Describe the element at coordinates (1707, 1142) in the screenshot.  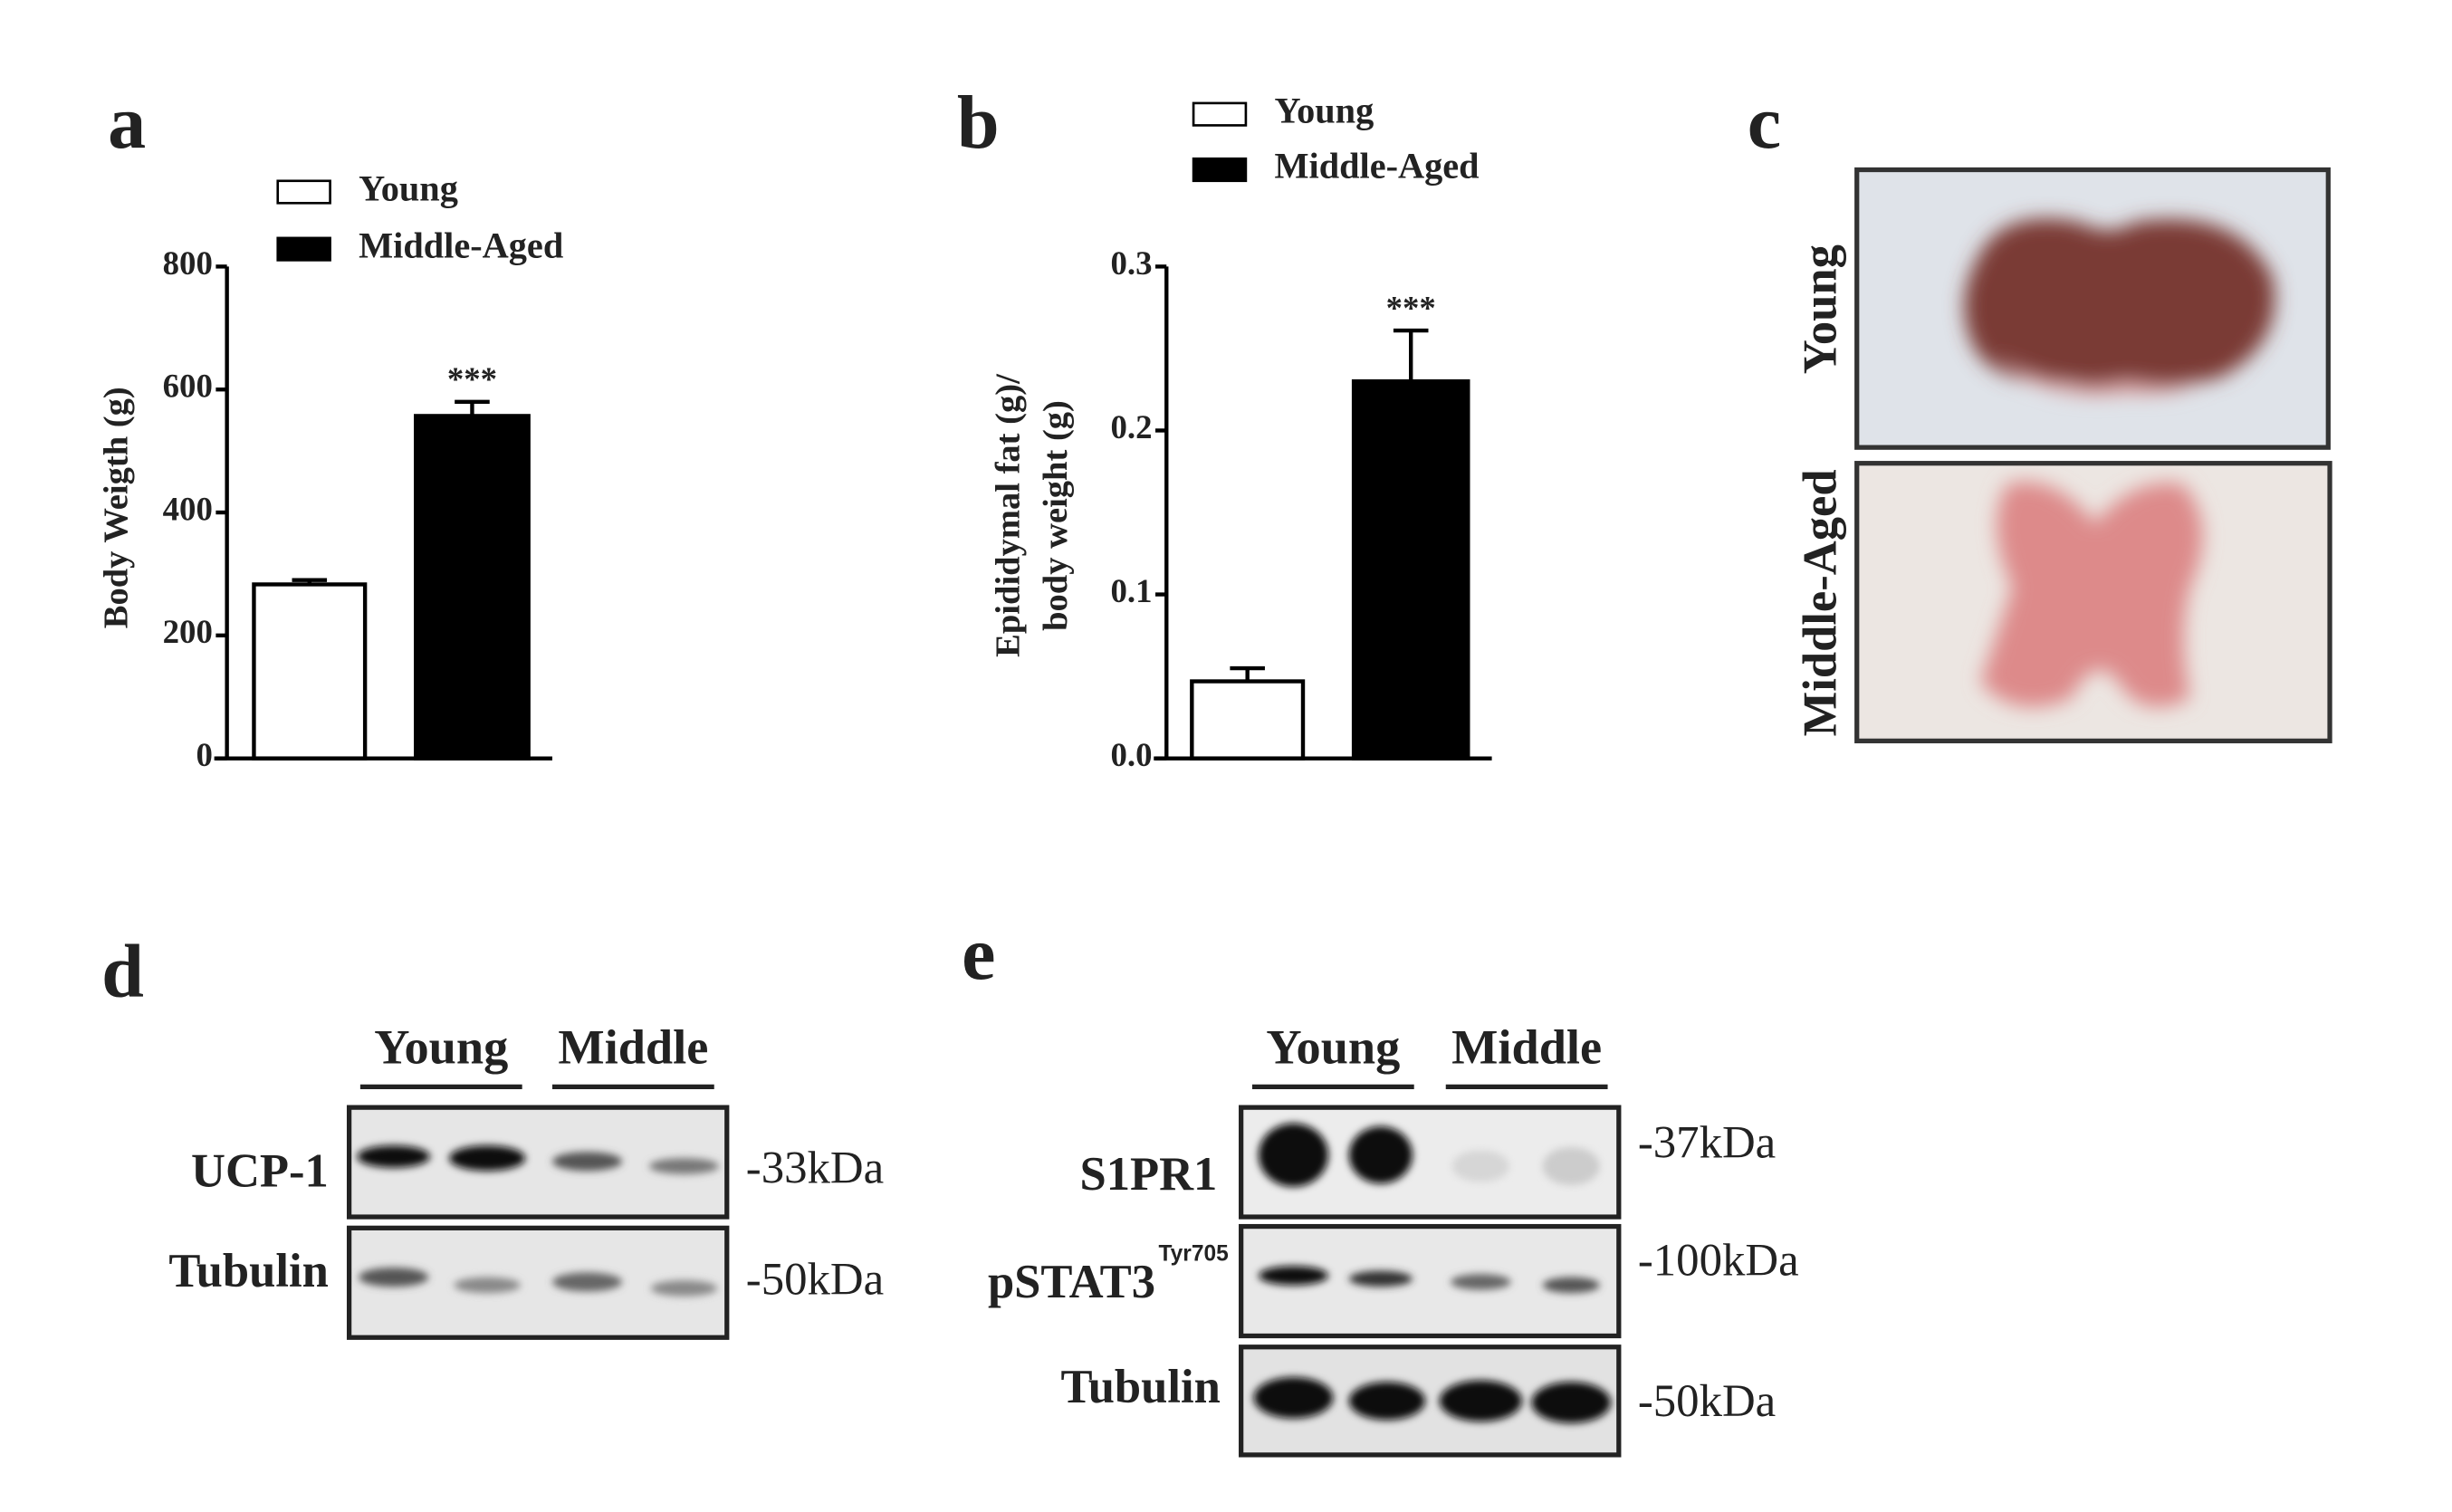
I see `size-label: -37kDa` at that location.